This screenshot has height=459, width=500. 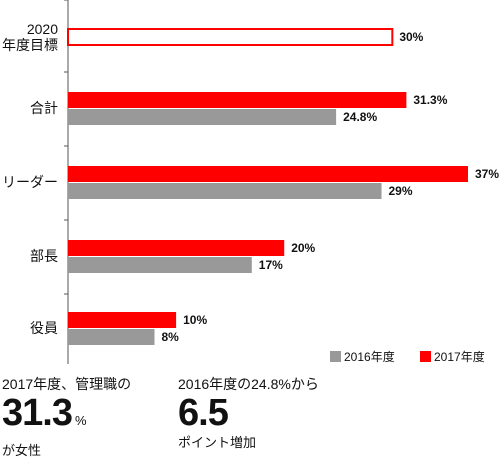 What do you see at coordinates (30, 37) in the screenshot?
I see `category-label: 2020 年度目標` at bounding box center [30, 37].